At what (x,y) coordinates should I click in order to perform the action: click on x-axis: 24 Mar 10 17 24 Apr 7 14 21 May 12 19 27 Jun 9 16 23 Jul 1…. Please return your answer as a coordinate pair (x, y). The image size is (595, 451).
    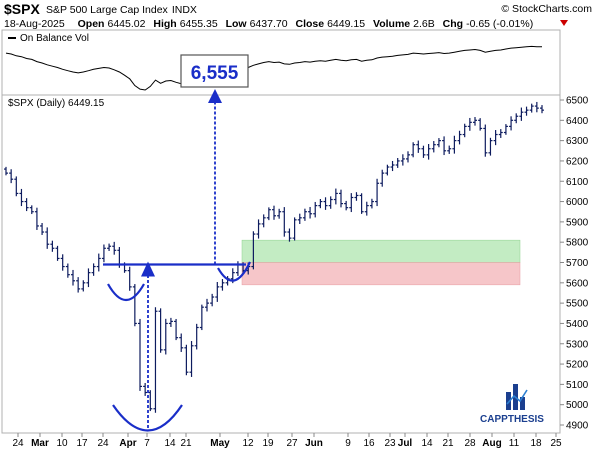
    Looking at the image, I should click on (287, 441).